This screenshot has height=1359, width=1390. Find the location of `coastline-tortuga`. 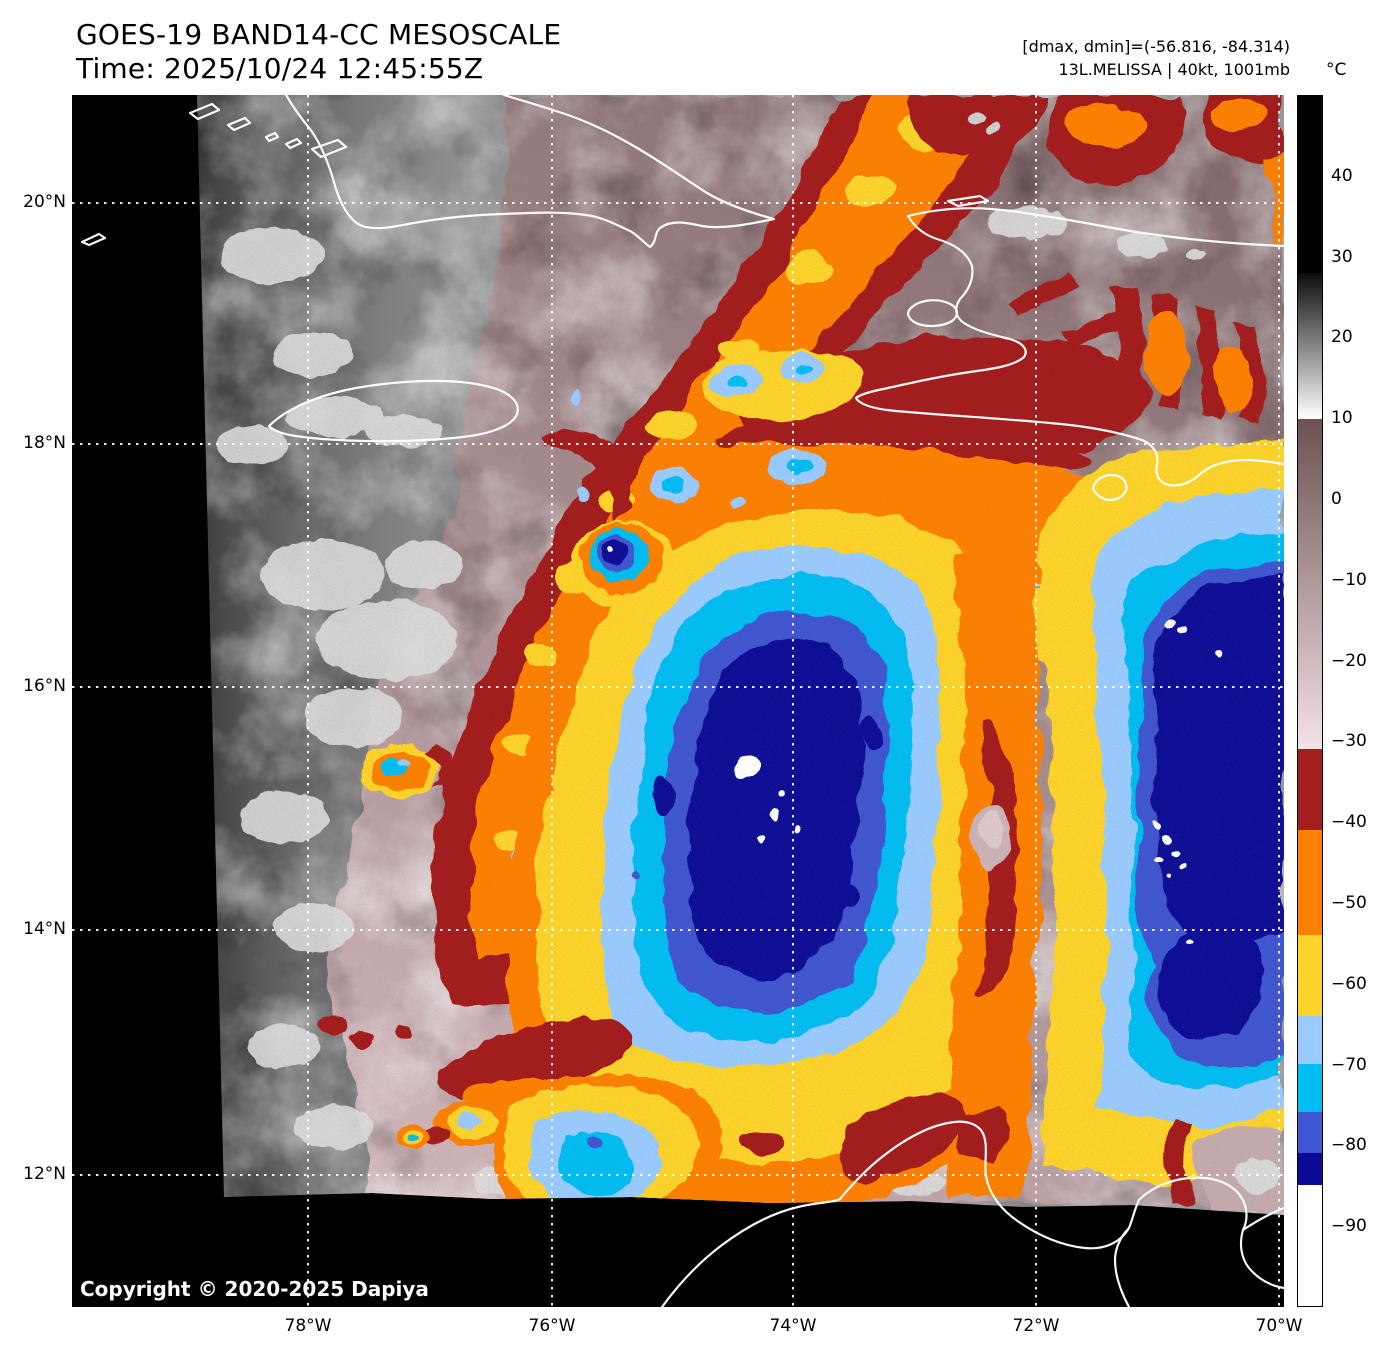

coastline-tortuga is located at coordinates (968, 201).